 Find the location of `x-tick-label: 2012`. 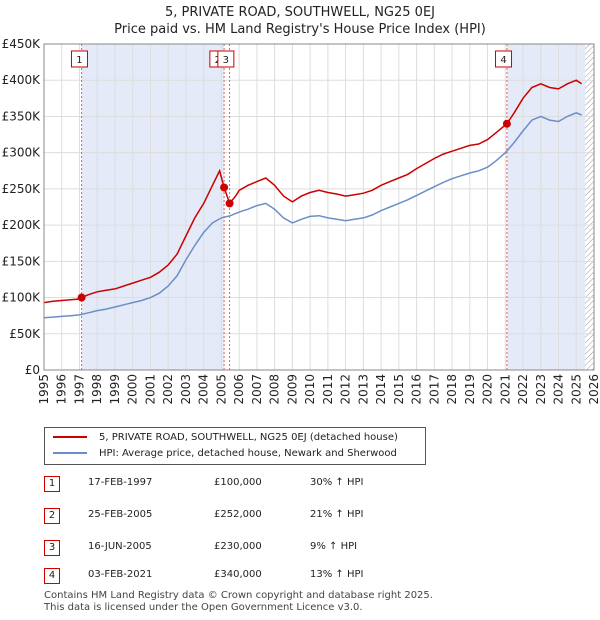

x-tick-label: 2012 is located at coordinates (346, 389).